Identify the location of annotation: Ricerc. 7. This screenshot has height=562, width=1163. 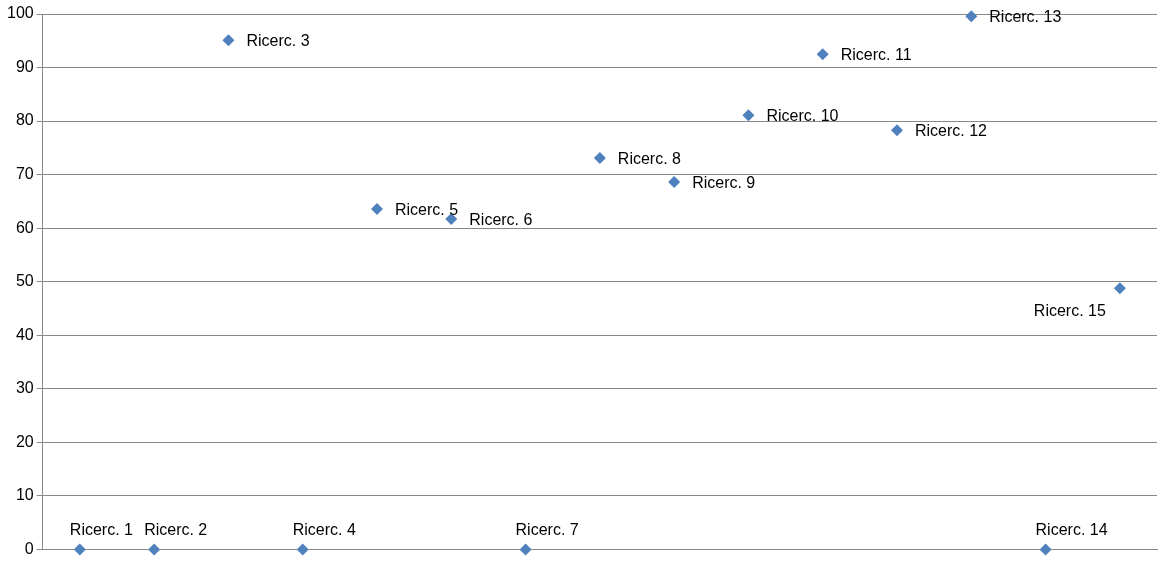
(547, 530).